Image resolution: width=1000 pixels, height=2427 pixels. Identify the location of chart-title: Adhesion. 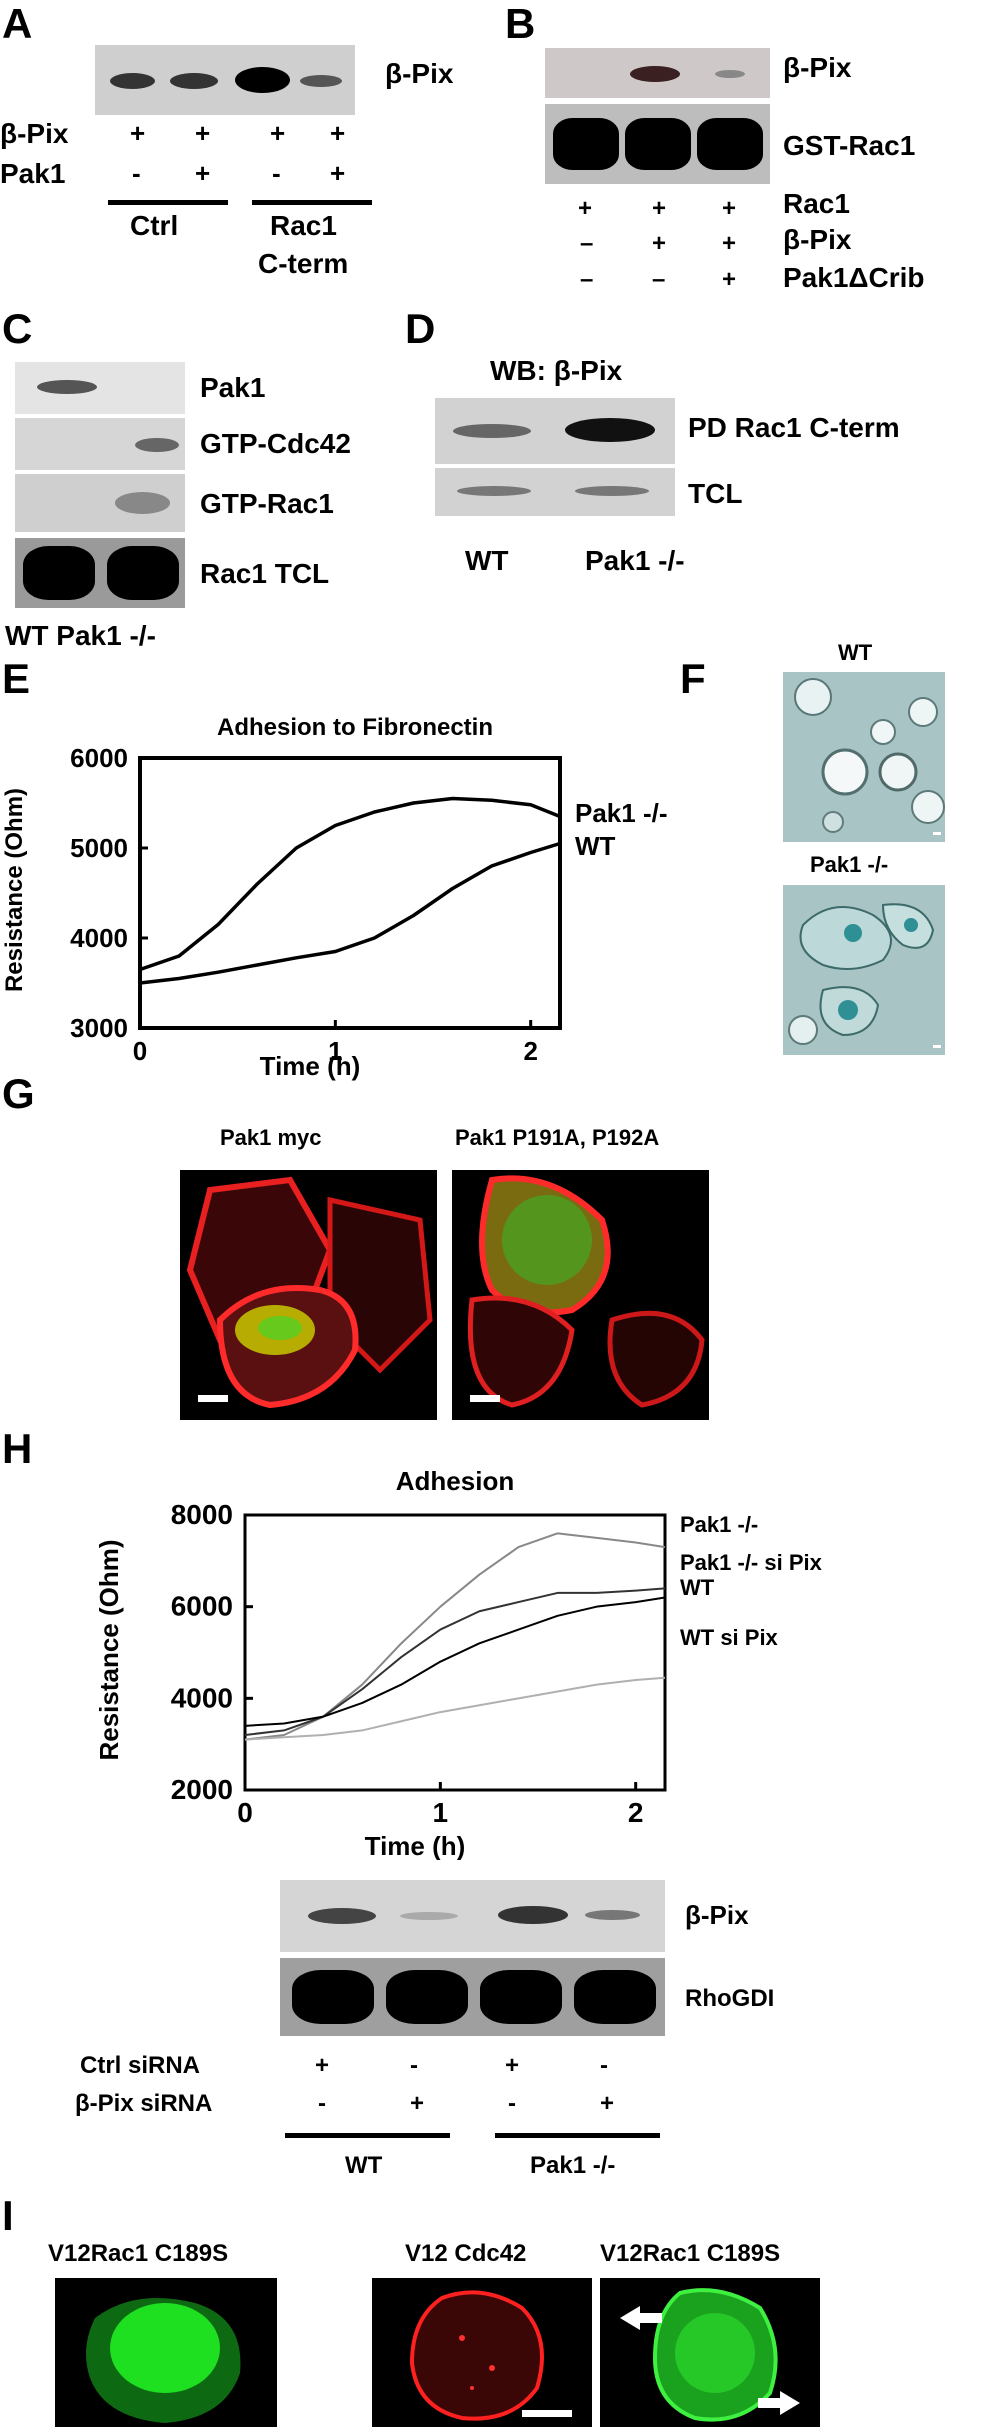
(455, 1481).